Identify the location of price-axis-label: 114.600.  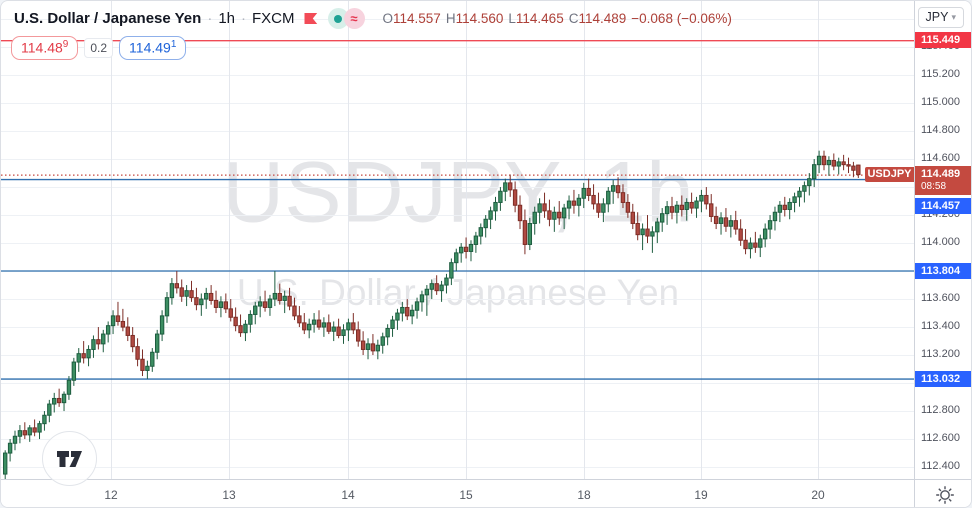
(940, 158).